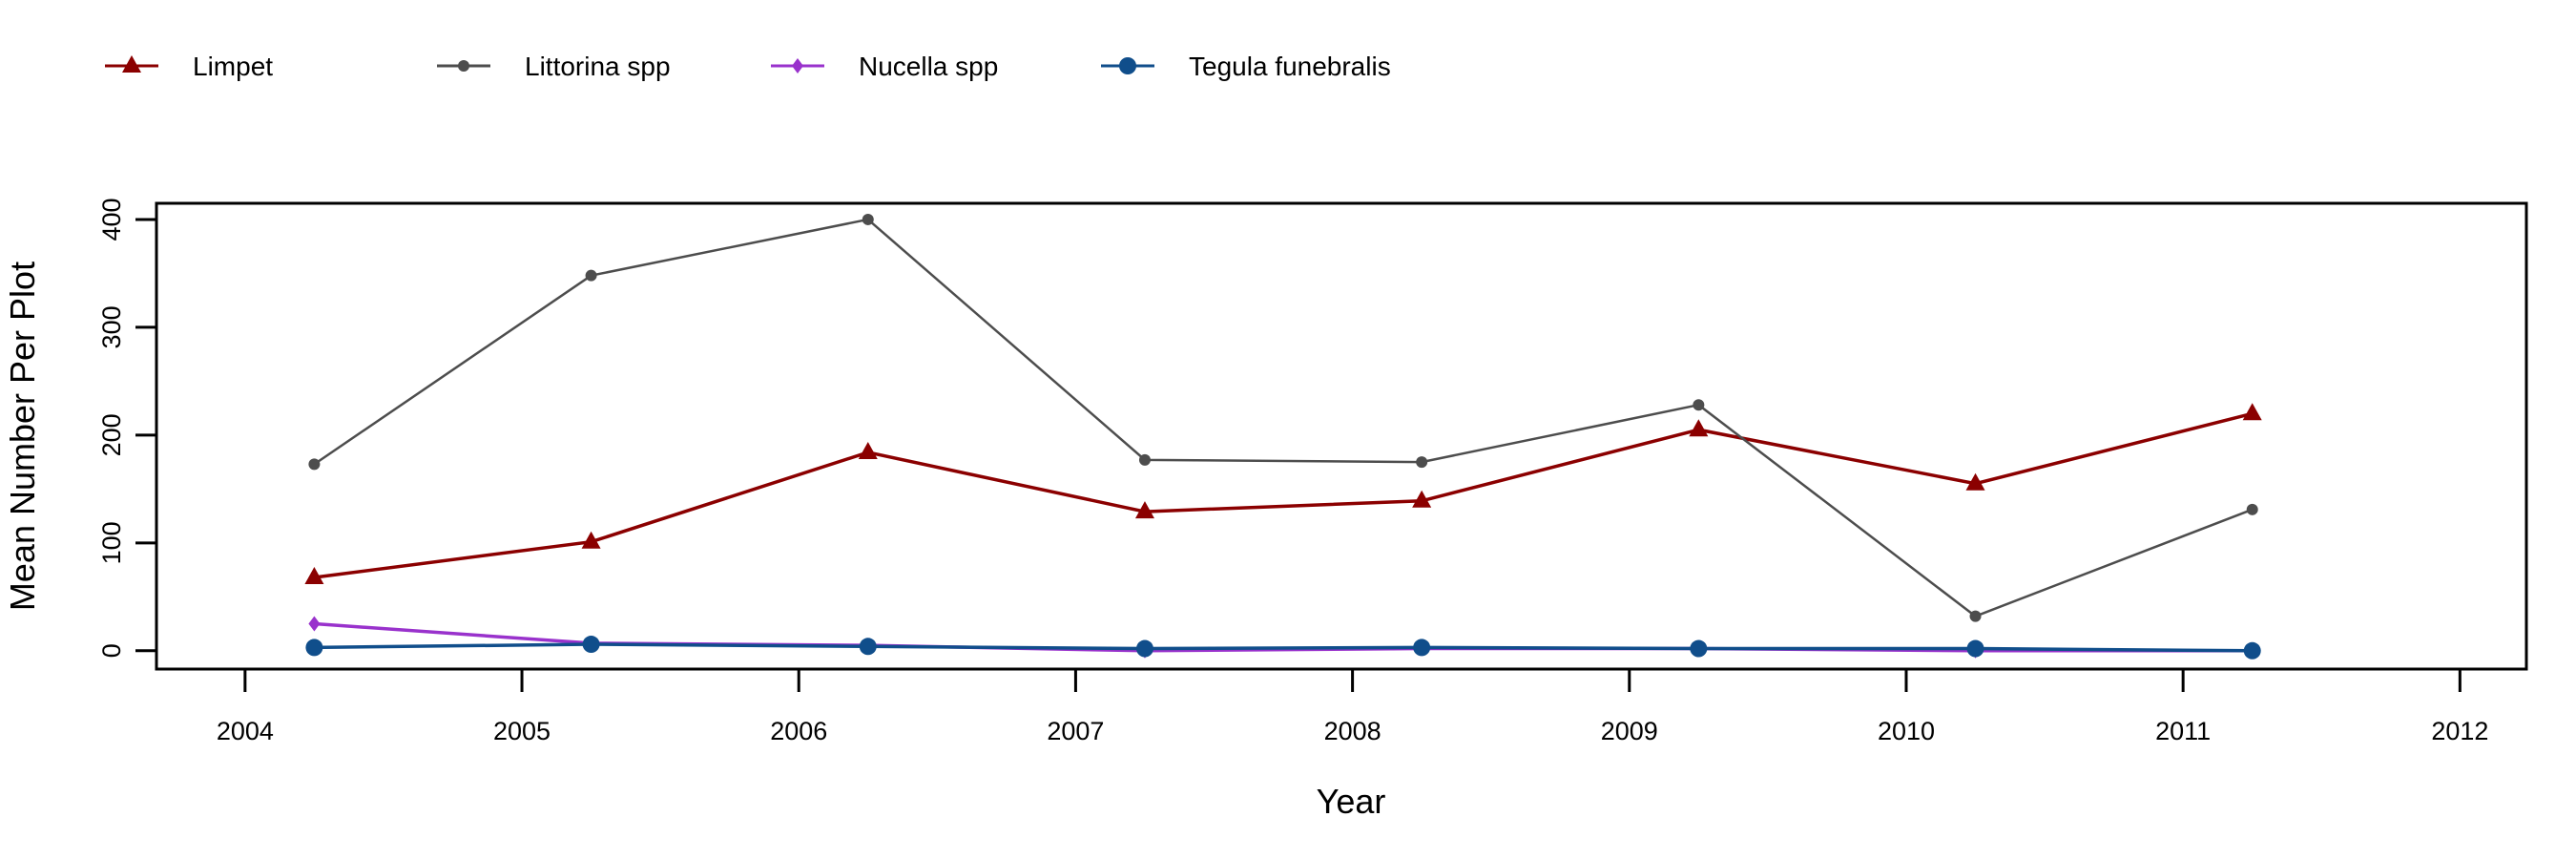 Image resolution: width=2576 pixels, height=859 pixels. What do you see at coordinates (1352, 707) in the screenshot?
I see `x-axis: 2004 2005 2006 2007 2008 2009 2010 2011 2012` at bounding box center [1352, 707].